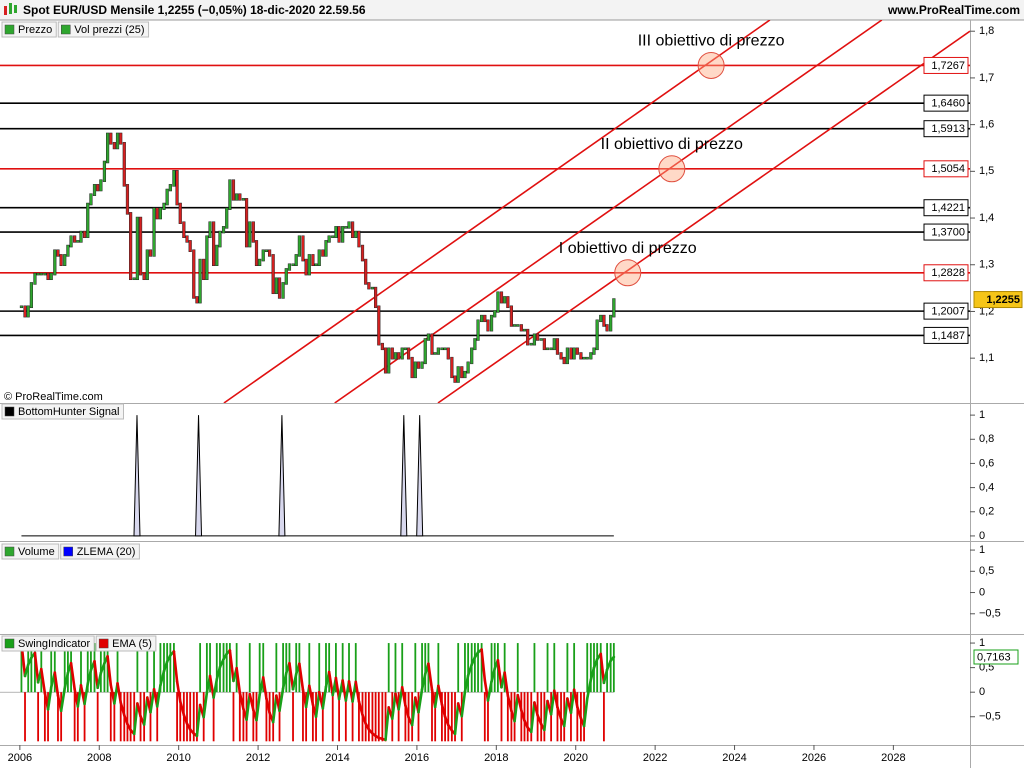  Describe the element at coordinates (137, 476) in the screenshot. I see `signal-spike` at that location.